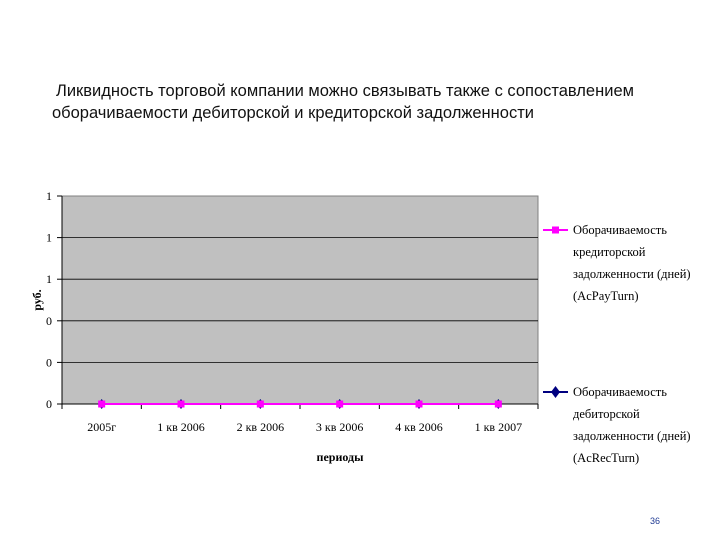 This screenshot has height=540, width=720. What do you see at coordinates (37, 299) in the screenshot?
I see `y-axis-title: руб.` at bounding box center [37, 299].